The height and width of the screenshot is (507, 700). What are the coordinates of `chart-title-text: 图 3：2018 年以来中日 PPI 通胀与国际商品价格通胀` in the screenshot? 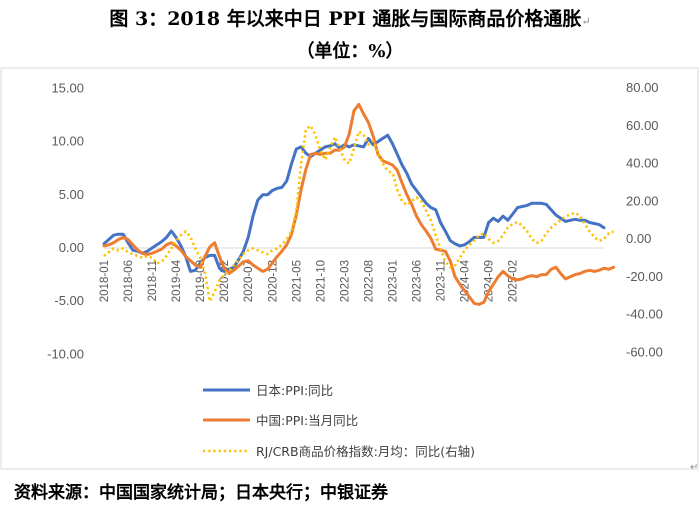 It's located at (345, 19).